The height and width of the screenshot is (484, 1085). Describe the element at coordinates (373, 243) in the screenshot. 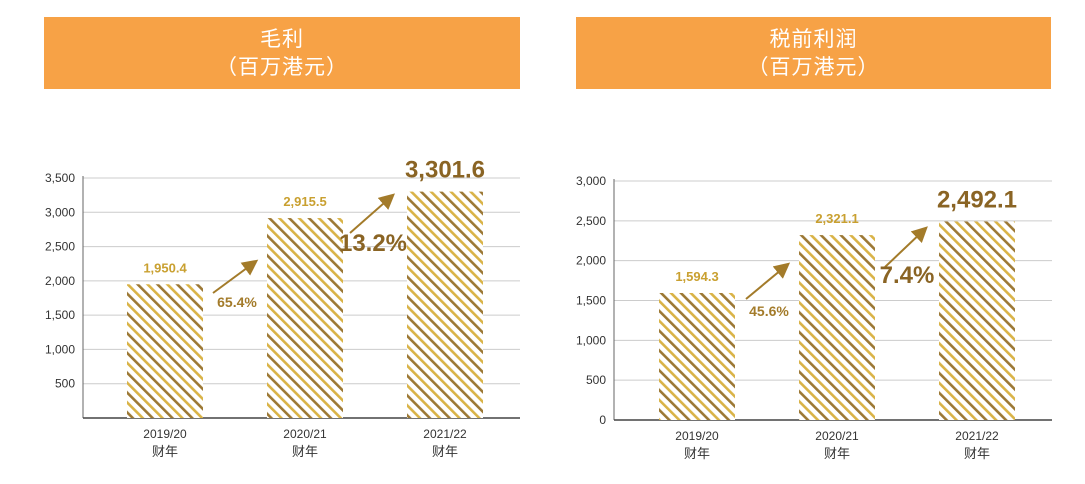

I see `growth-label: 13.2%` at that location.